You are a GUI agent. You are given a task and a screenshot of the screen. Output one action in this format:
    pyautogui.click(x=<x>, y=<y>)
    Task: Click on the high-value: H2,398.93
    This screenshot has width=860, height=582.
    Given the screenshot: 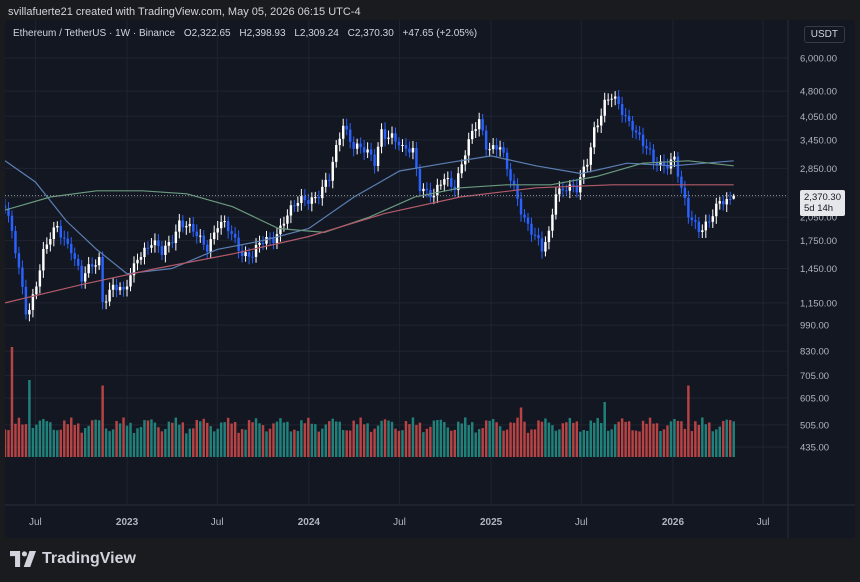 What is the action you would take?
    pyautogui.click(x=262, y=33)
    